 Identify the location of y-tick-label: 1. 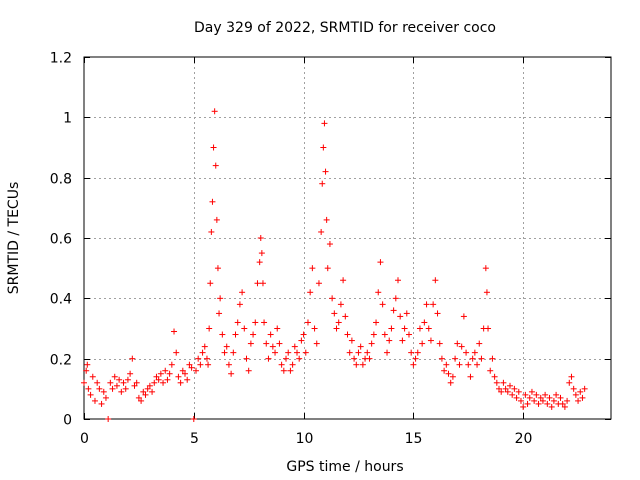
(67, 119).